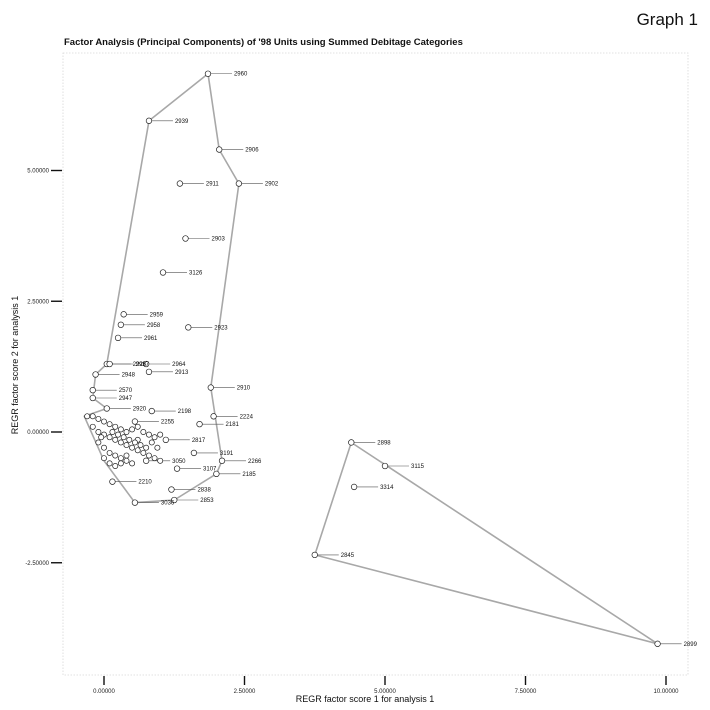 The height and width of the screenshot is (710, 710). What do you see at coordinates (126, 399) in the screenshot?
I see `point-label: 2947` at bounding box center [126, 399].